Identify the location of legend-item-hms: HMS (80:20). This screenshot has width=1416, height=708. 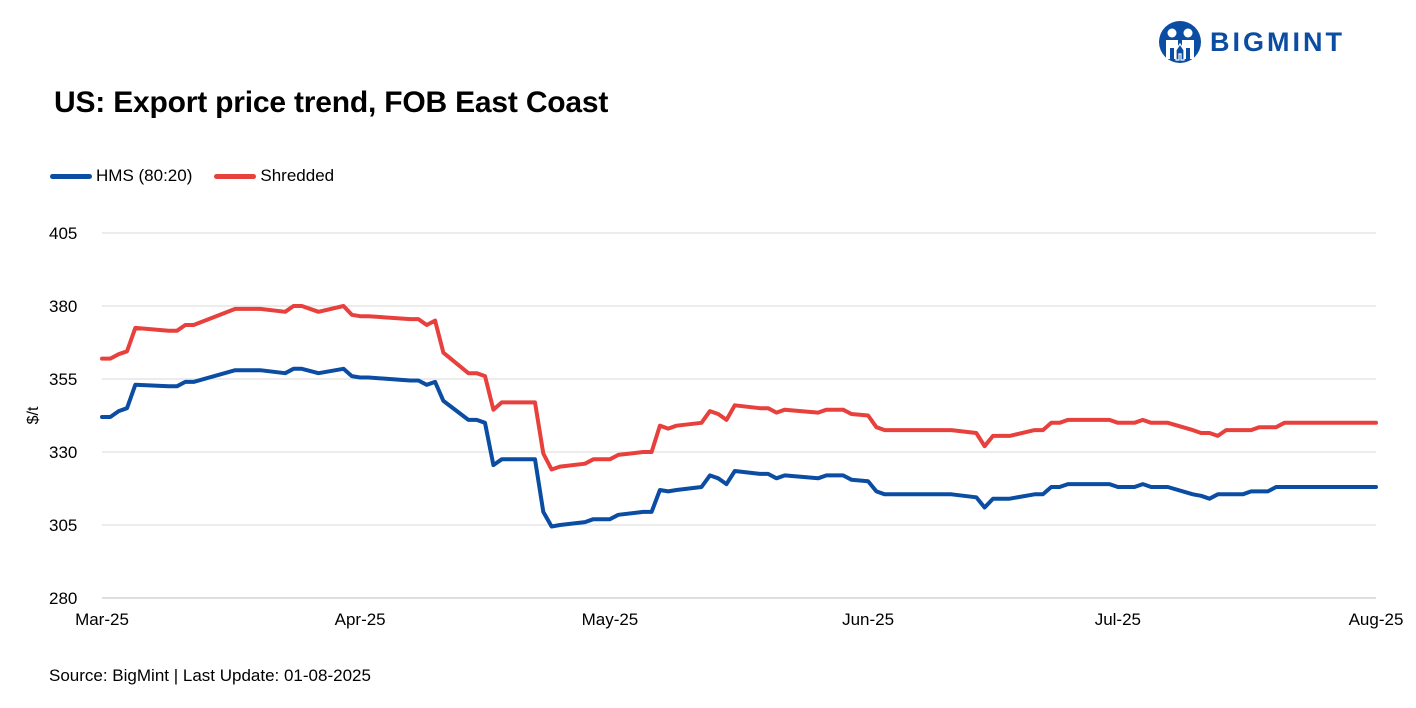
(121, 176).